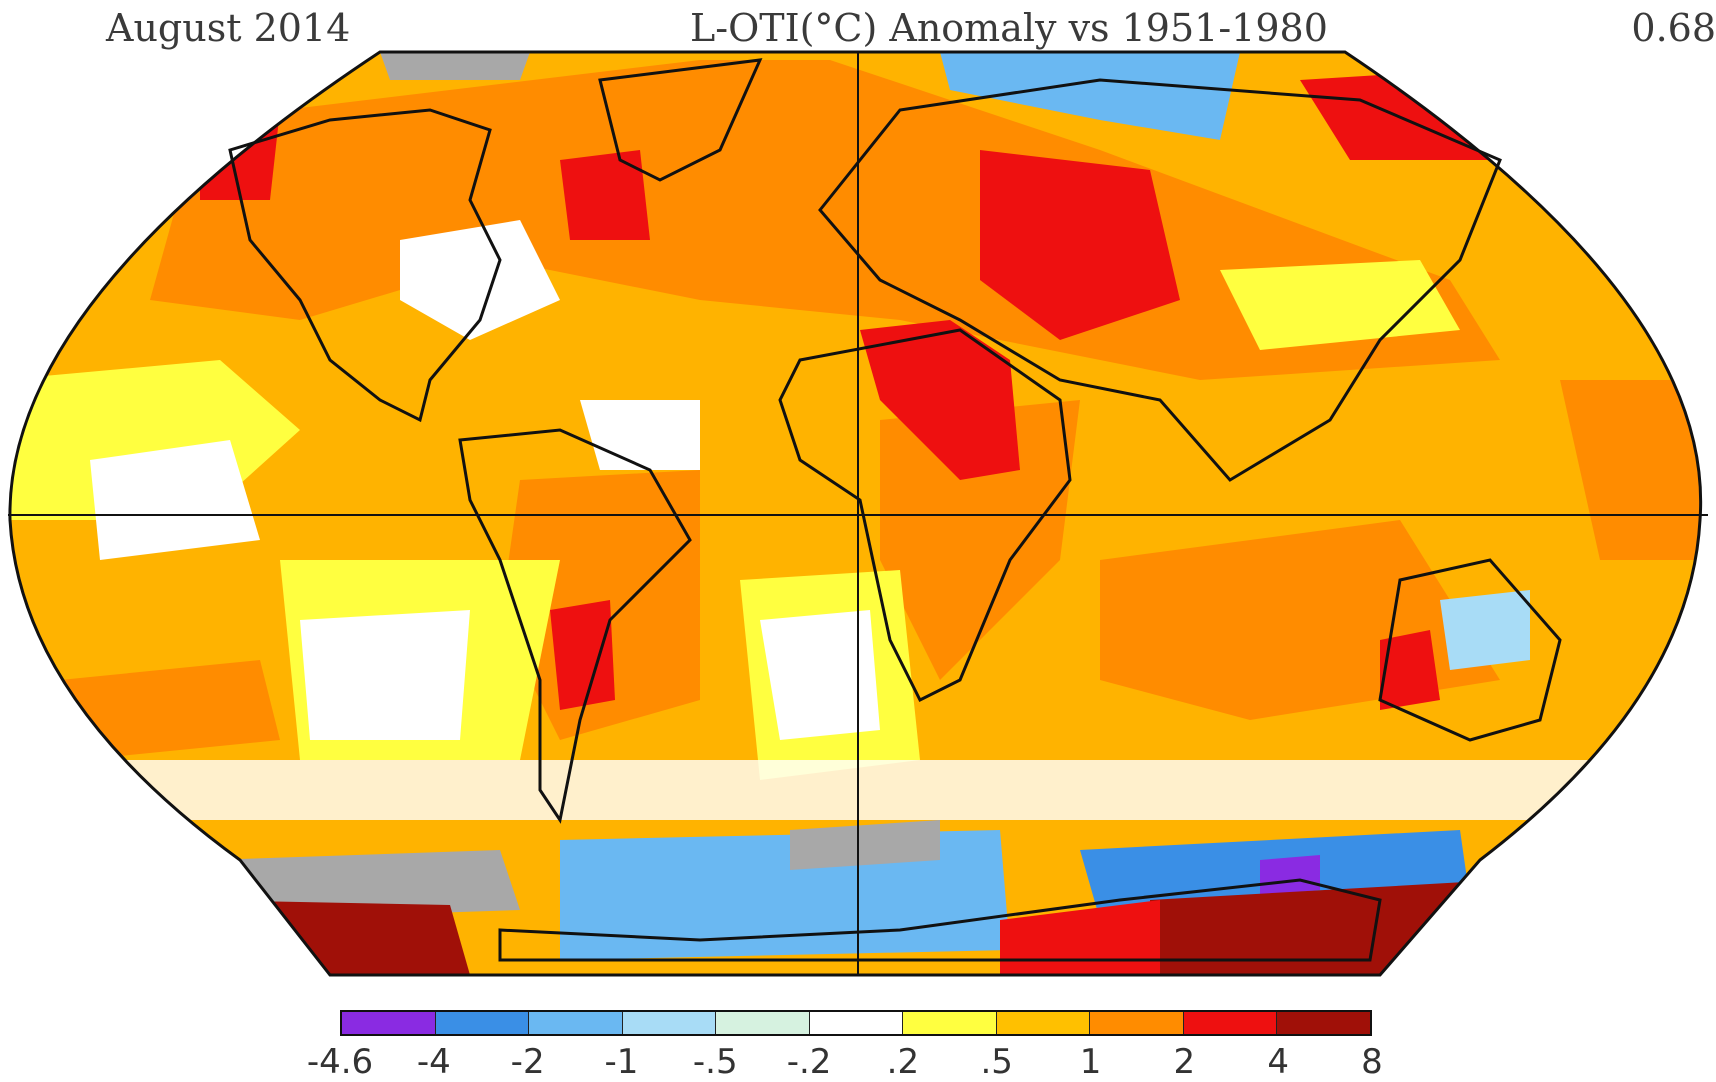 Image resolution: width=1716 pixels, height=1082 pixels. What do you see at coordinates (858, 1062) in the screenshot?
I see `colorbar-tick-labels: -4.6 -4 -2 -1 -.5 -.2 .2 .5 1 2 4 8` at bounding box center [858, 1062].